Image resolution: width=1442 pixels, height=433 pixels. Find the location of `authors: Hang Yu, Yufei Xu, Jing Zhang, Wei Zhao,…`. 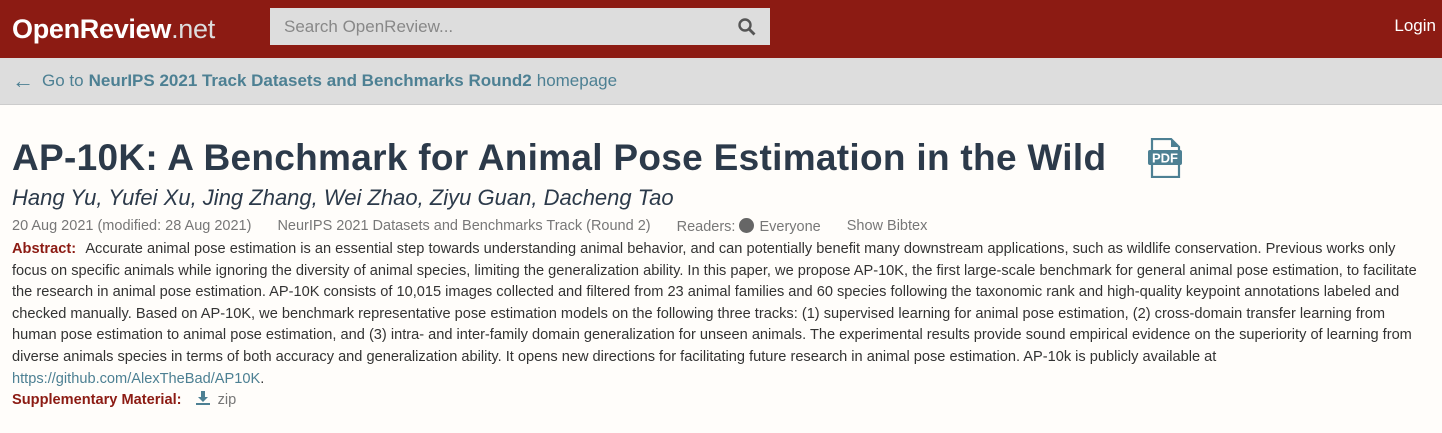

authors: Hang Yu, Yufei Xu, Jing Zhang, Wei Zhao,… is located at coordinates (343, 197).